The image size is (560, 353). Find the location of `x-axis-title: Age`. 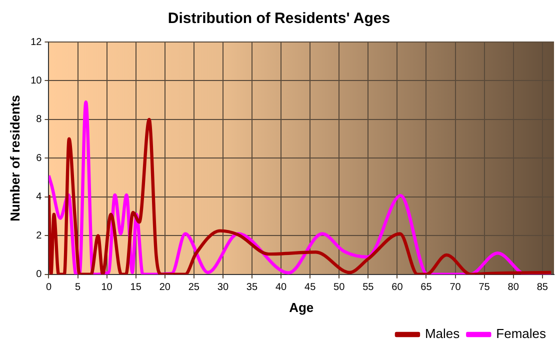

x-axis-title: Age is located at coordinates (301, 307).